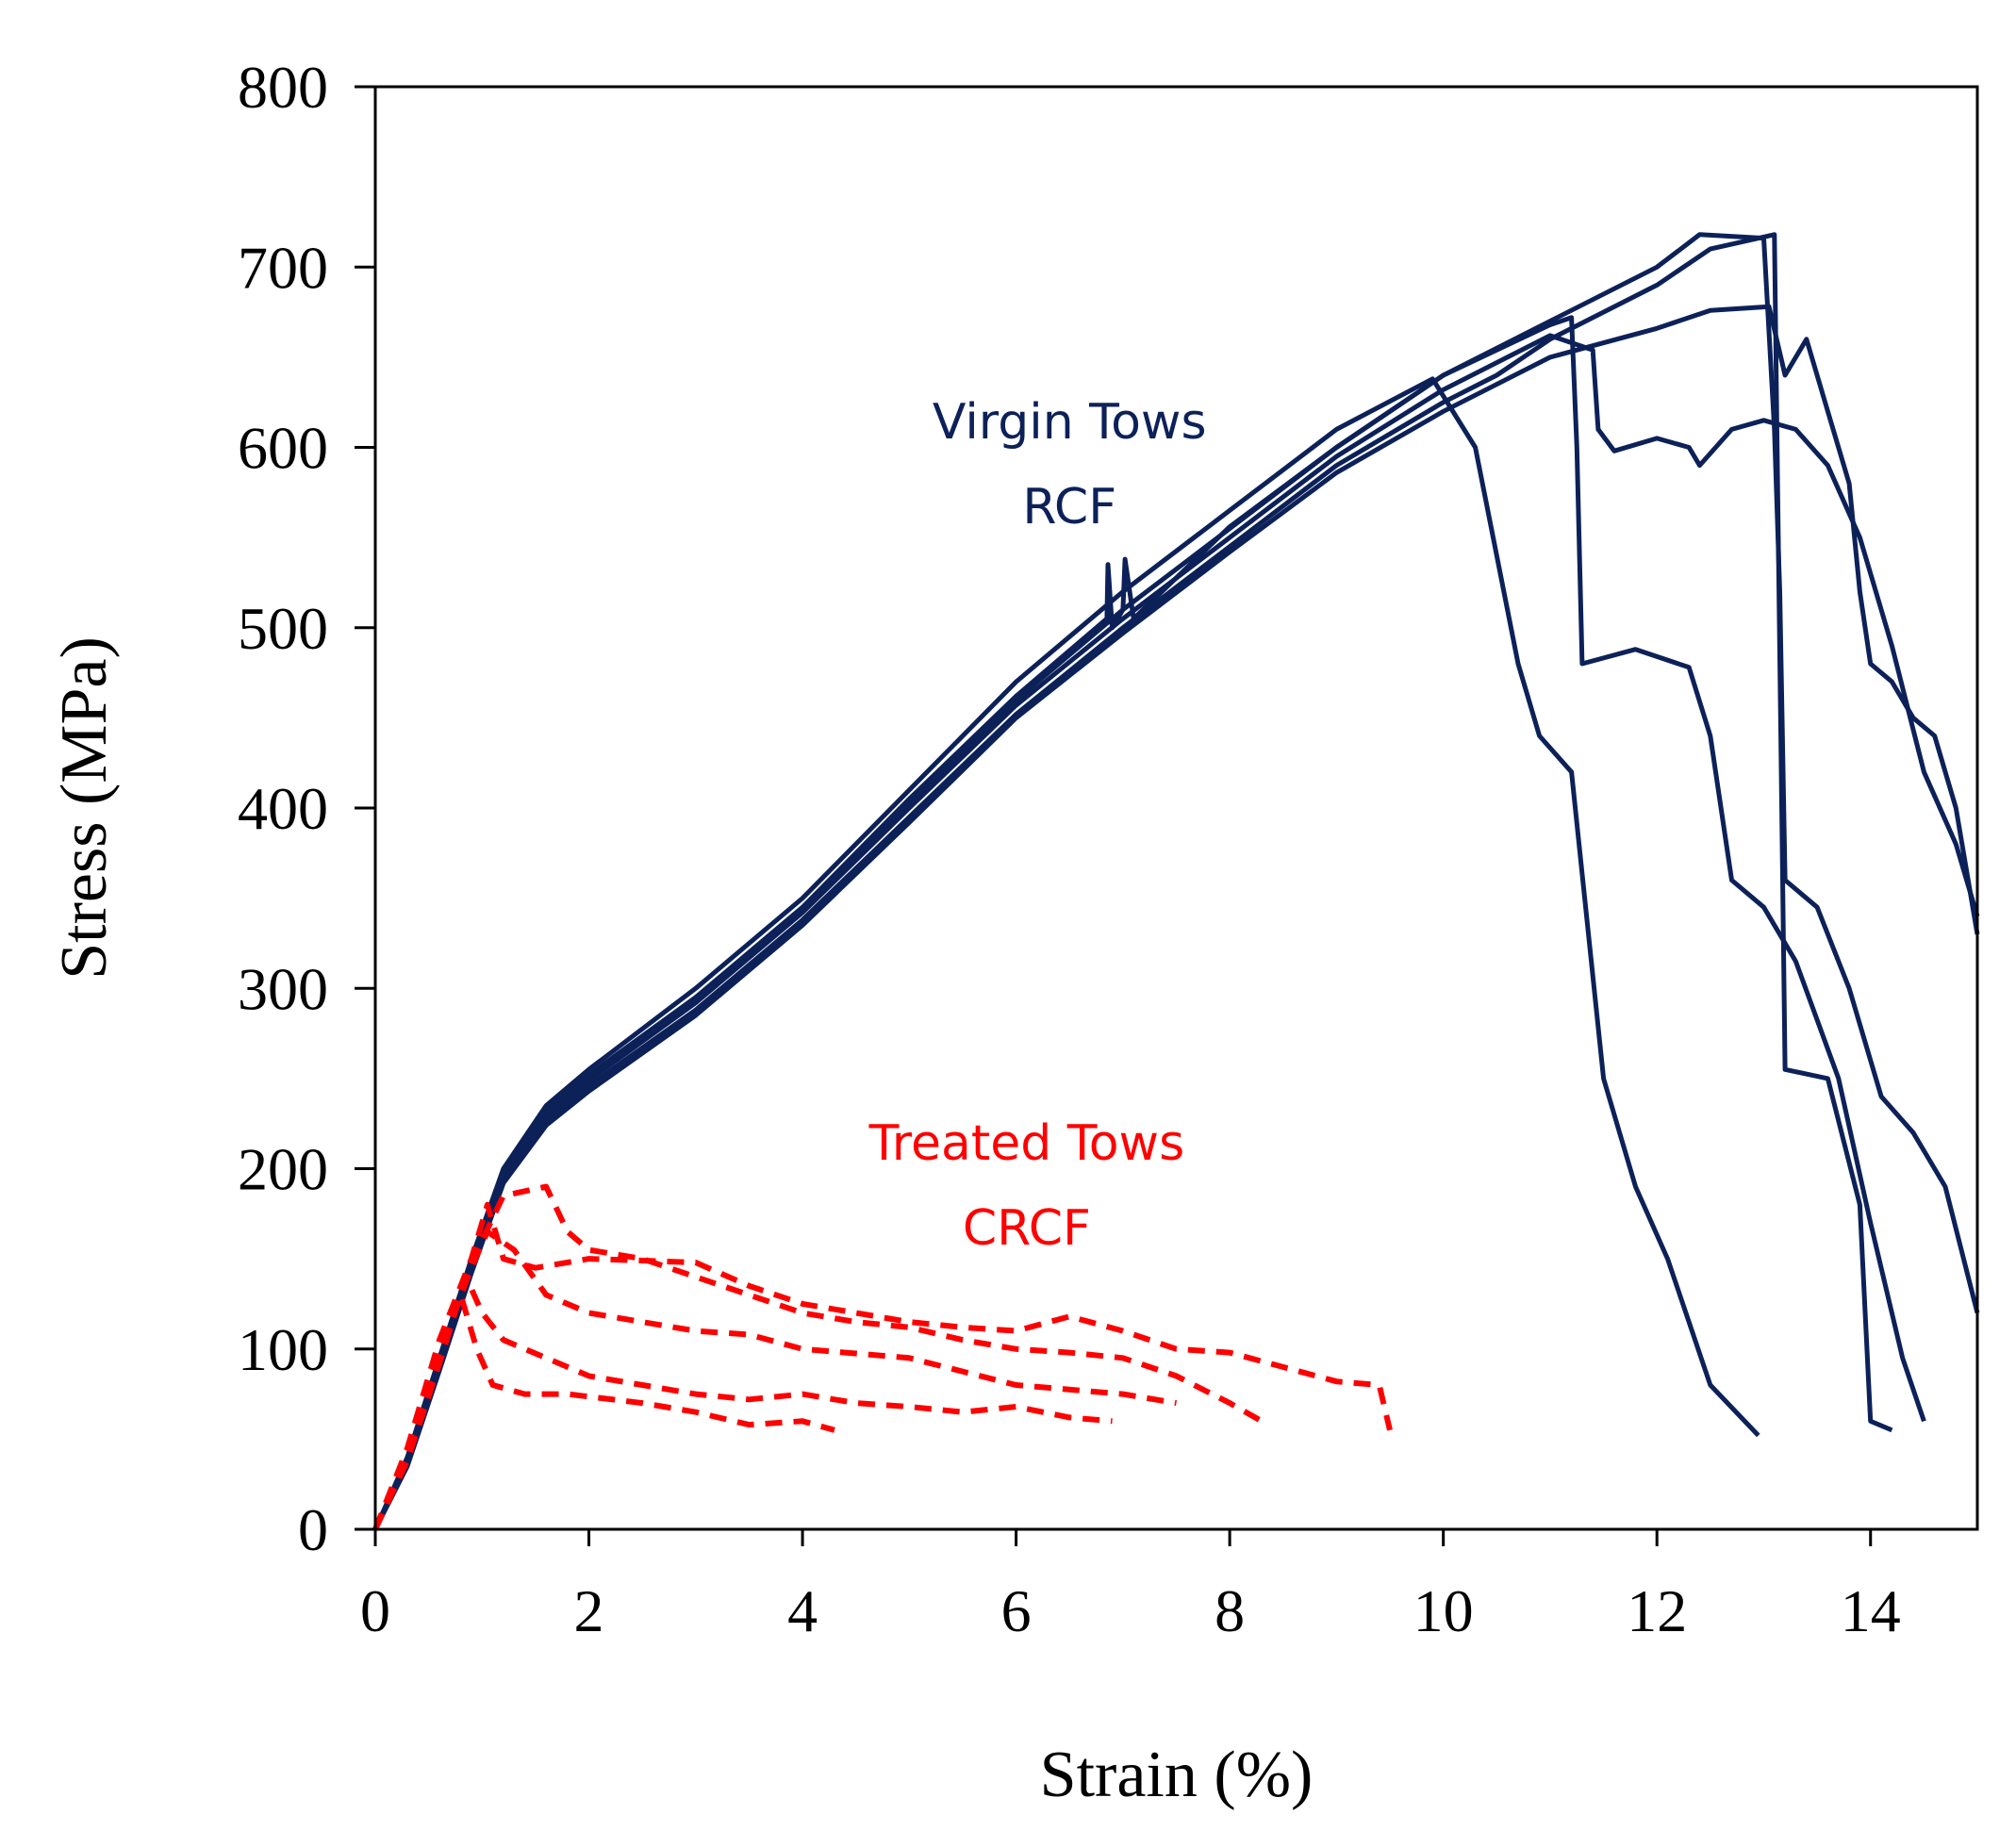 This screenshot has width=2016, height=1831. I want to click on y-tick-label: 700, so click(283, 267).